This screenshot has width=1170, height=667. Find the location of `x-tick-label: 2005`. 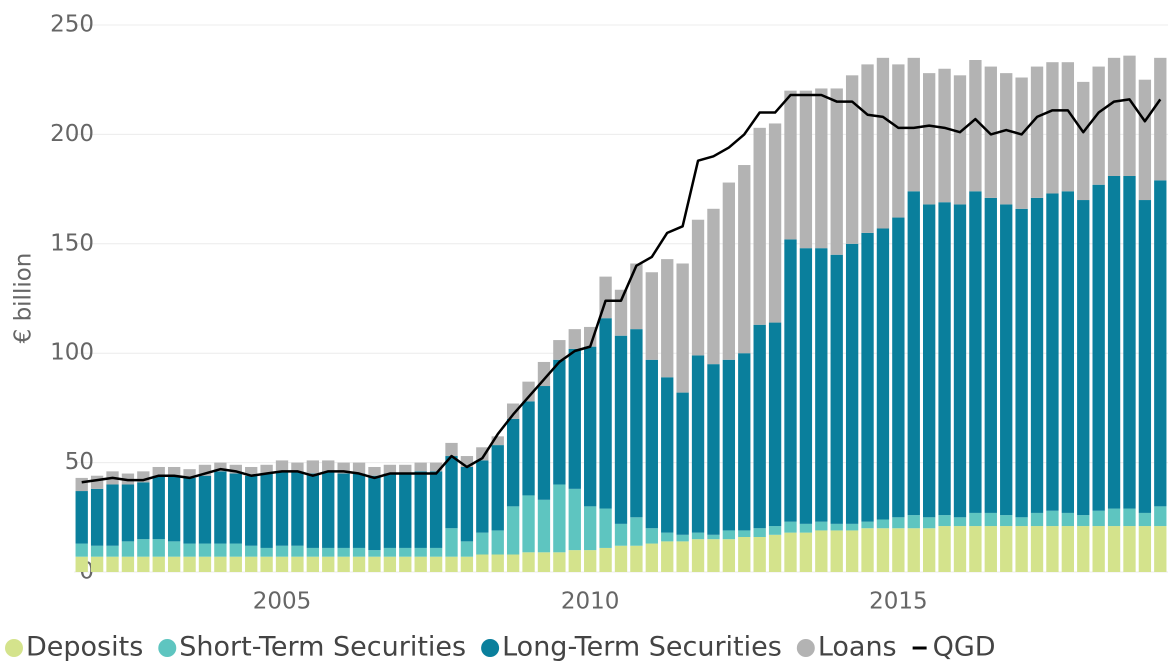

x-tick-label: 2005 is located at coordinates (282, 602).